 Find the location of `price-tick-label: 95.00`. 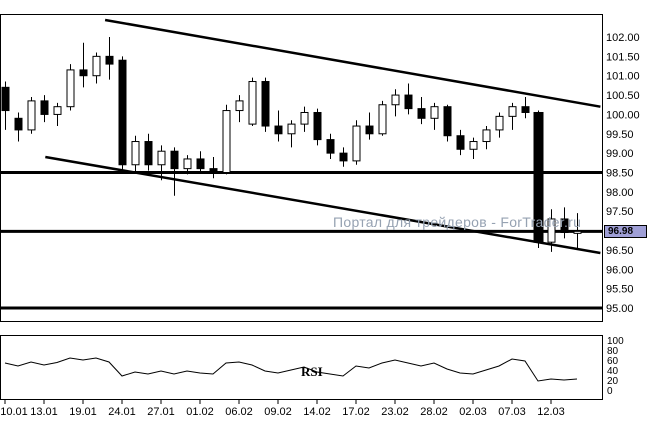

price-tick-label: 95.00 is located at coordinates (620, 309).